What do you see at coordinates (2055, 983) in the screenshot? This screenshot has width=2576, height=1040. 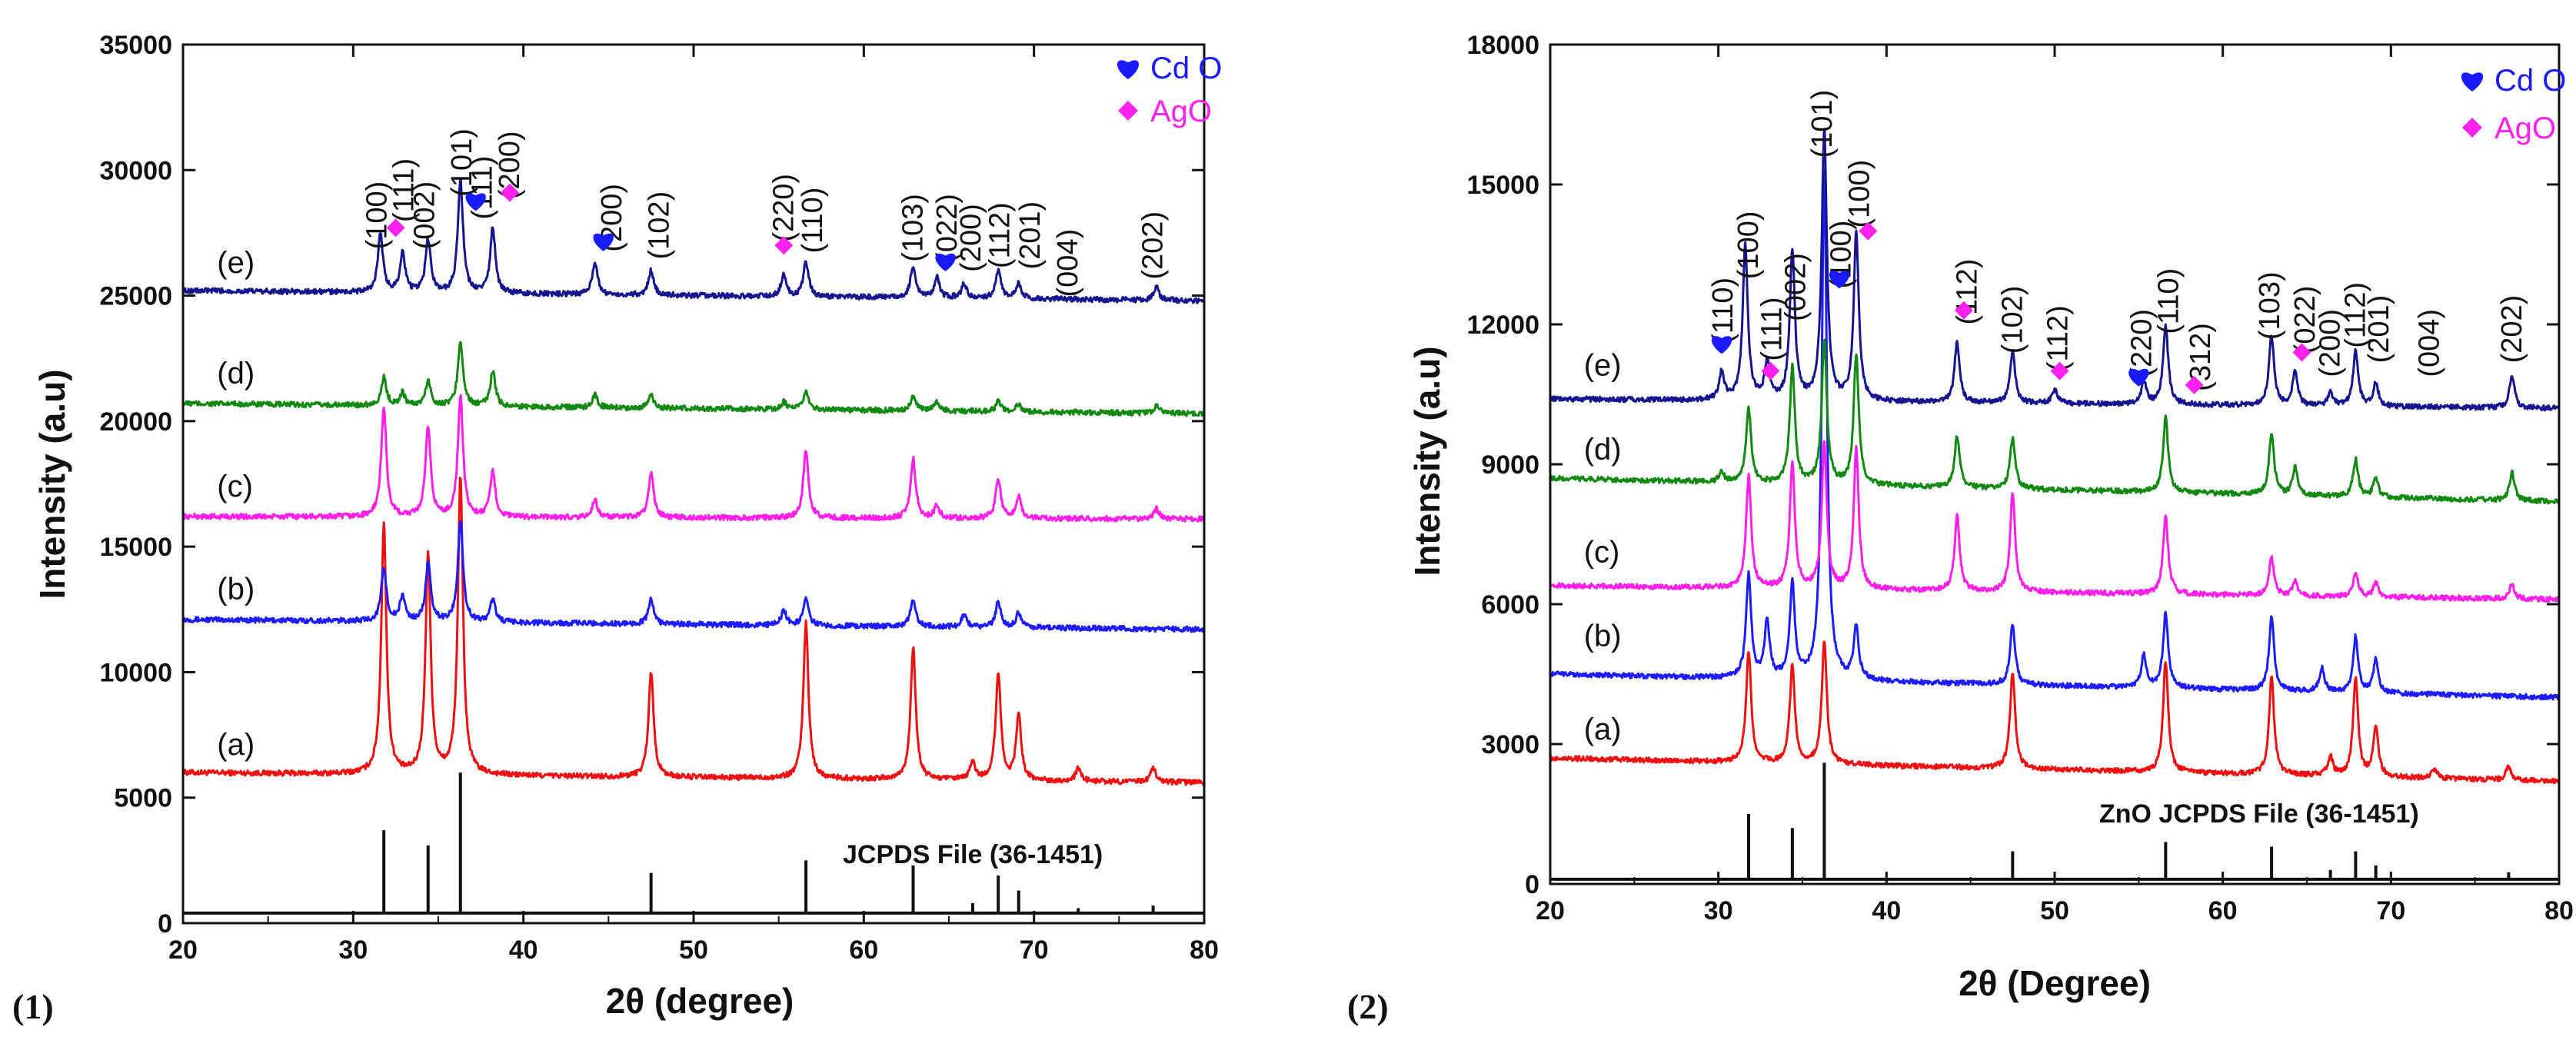 I see `x-axis-title: 2θ (Degree)` at bounding box center [2055, 983].